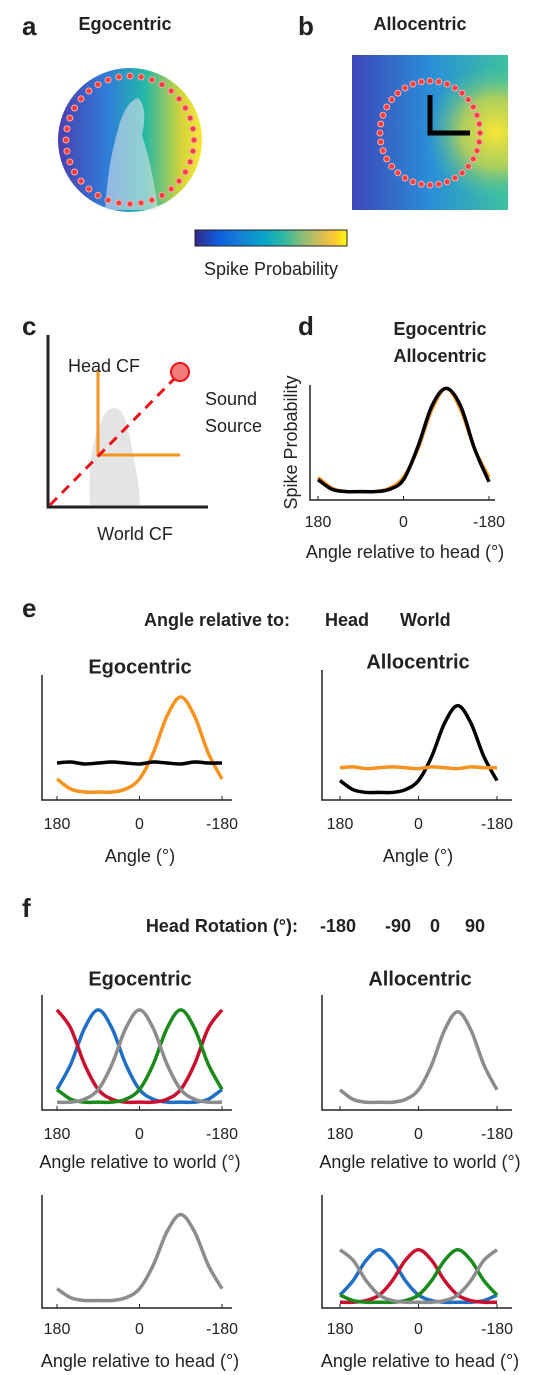 The width and height of the screenshot is (542, 1375). I want to click on legend-title: Head Rotation (°):, so click(222, 926).